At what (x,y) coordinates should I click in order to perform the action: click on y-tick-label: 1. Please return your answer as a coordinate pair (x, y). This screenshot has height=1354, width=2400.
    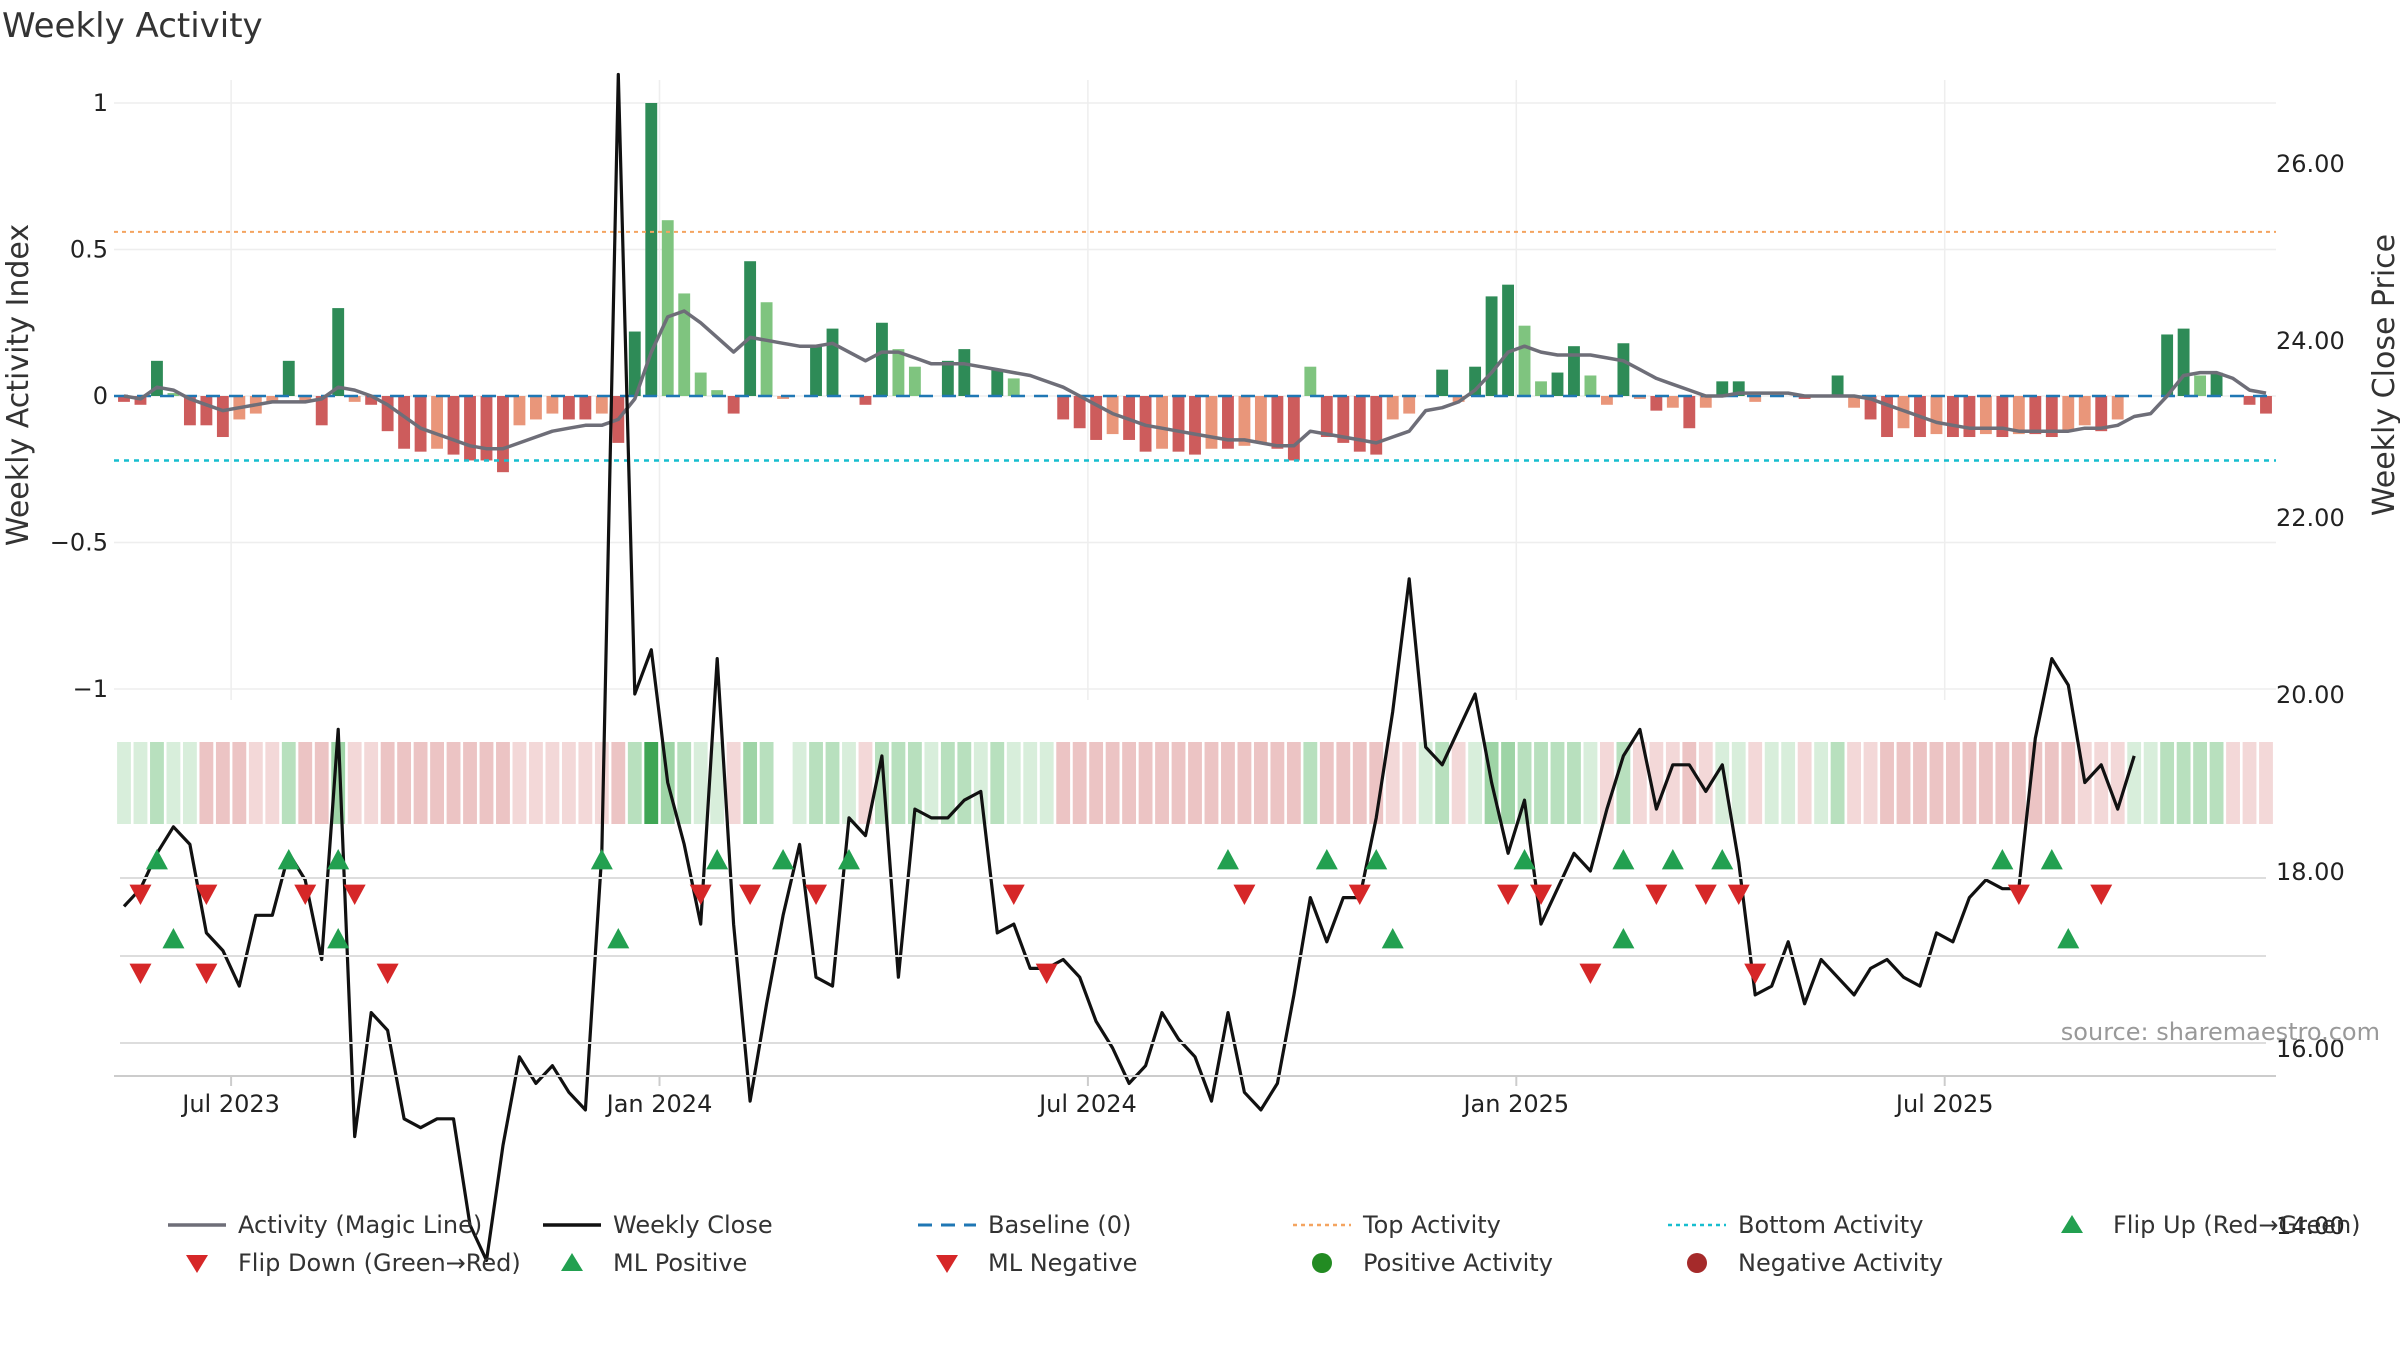
    Looking at the image, I should click on (100, 103).